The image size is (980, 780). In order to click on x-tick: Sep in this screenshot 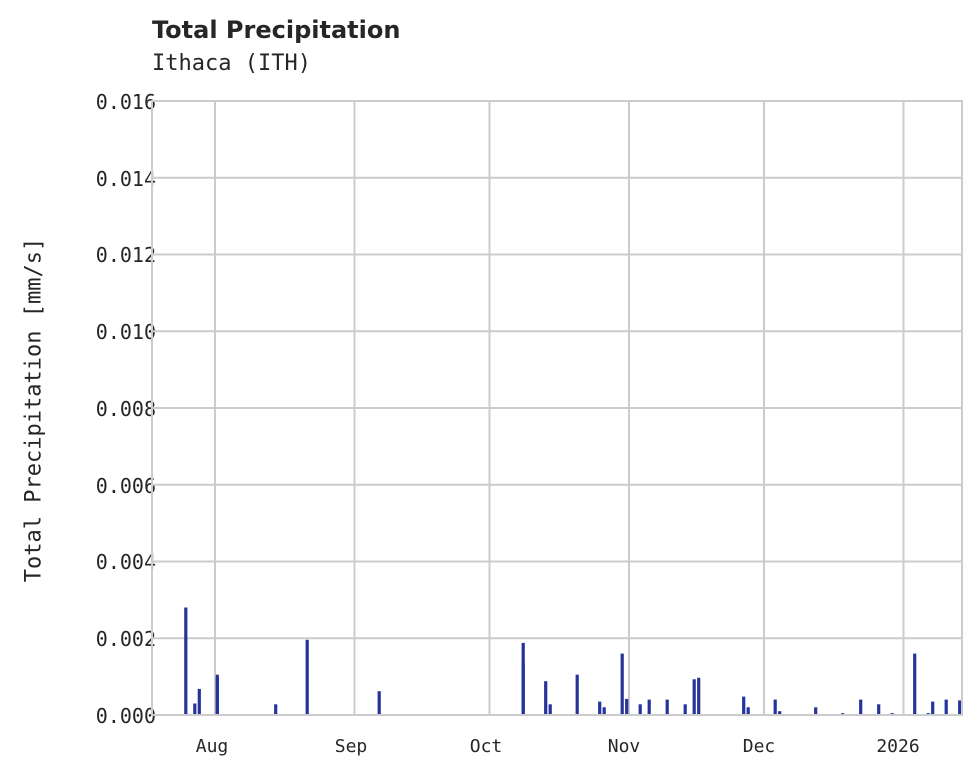, I will do `click(351, 746)`.